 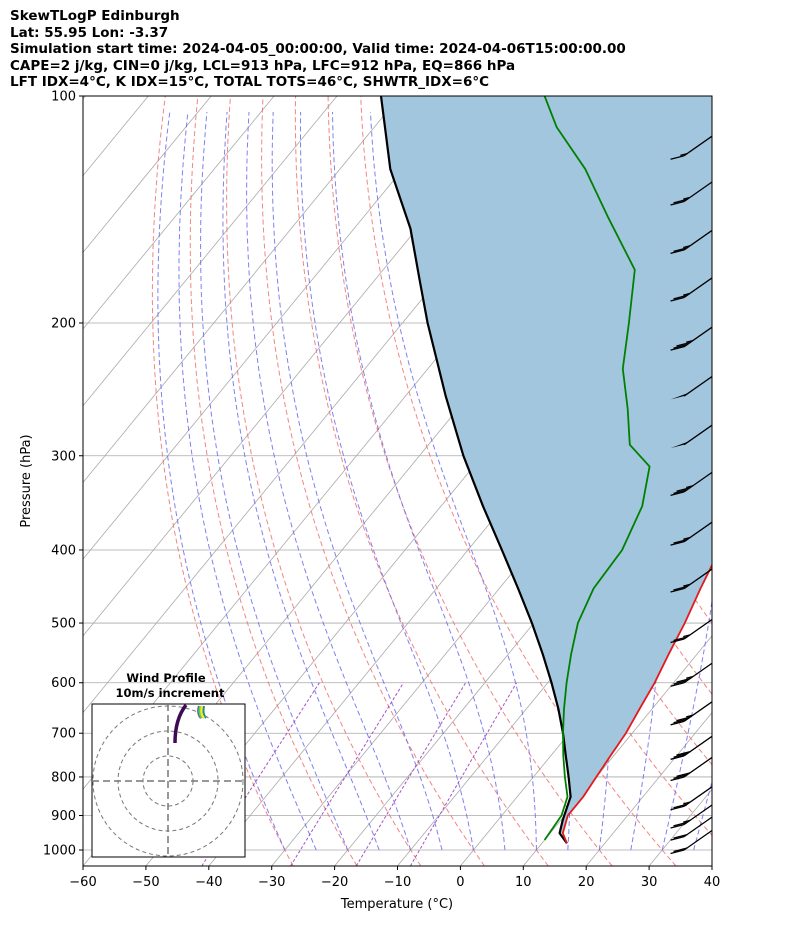 I want to click on y-tick-label: 300, so click(x=63, y=456).